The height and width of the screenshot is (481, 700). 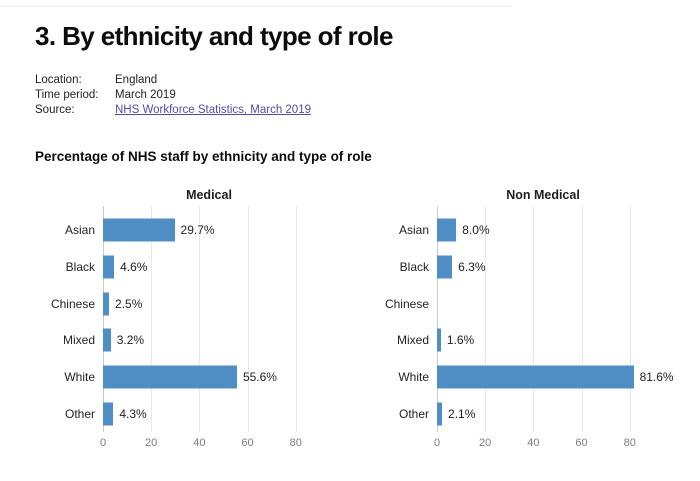 What do you see at coordinates (543, 195) in the screenshot?
I see `chart-title-non-medical: Non Medical` at bounding box center [543, 195].